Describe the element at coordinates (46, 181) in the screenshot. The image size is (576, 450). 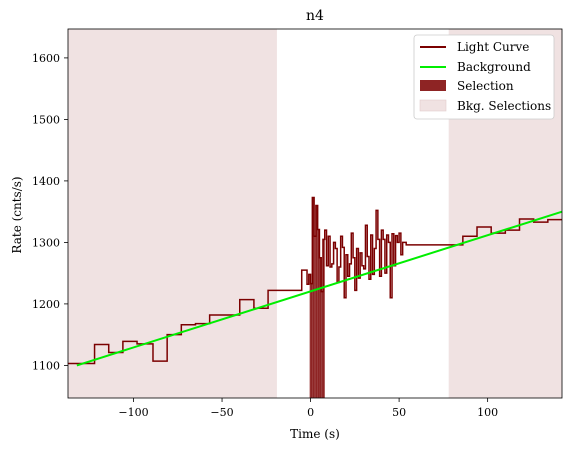
I see `y-tick-label: 1400` at that location.